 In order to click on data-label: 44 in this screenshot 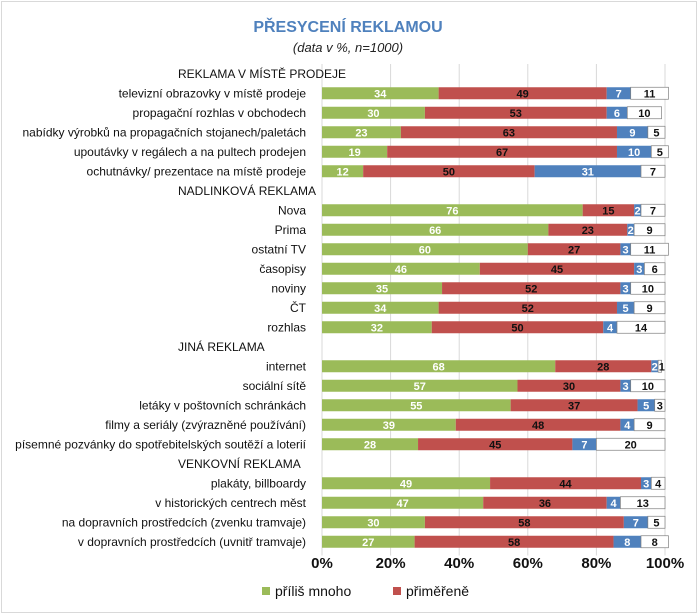, I will do `click(565, 484)`.